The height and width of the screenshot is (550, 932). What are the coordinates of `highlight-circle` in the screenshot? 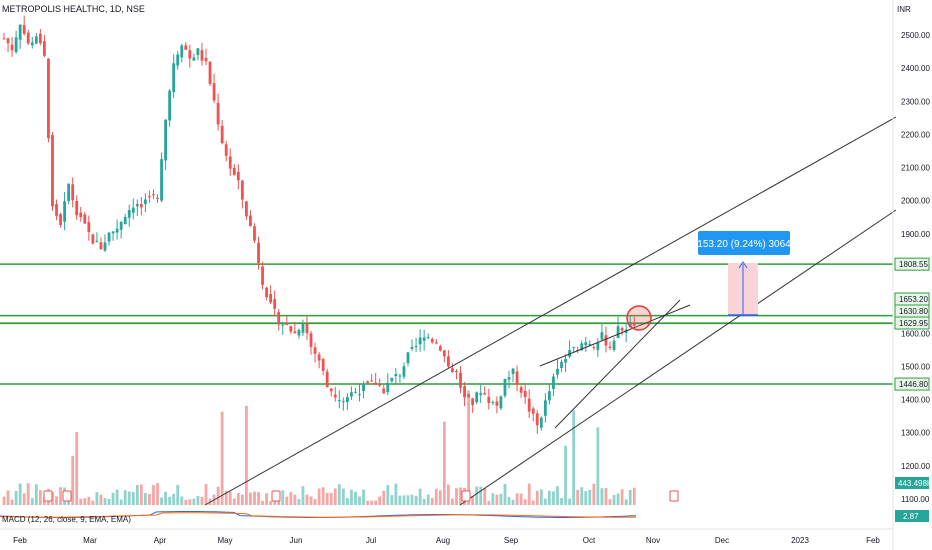 It's located at (639, 318).